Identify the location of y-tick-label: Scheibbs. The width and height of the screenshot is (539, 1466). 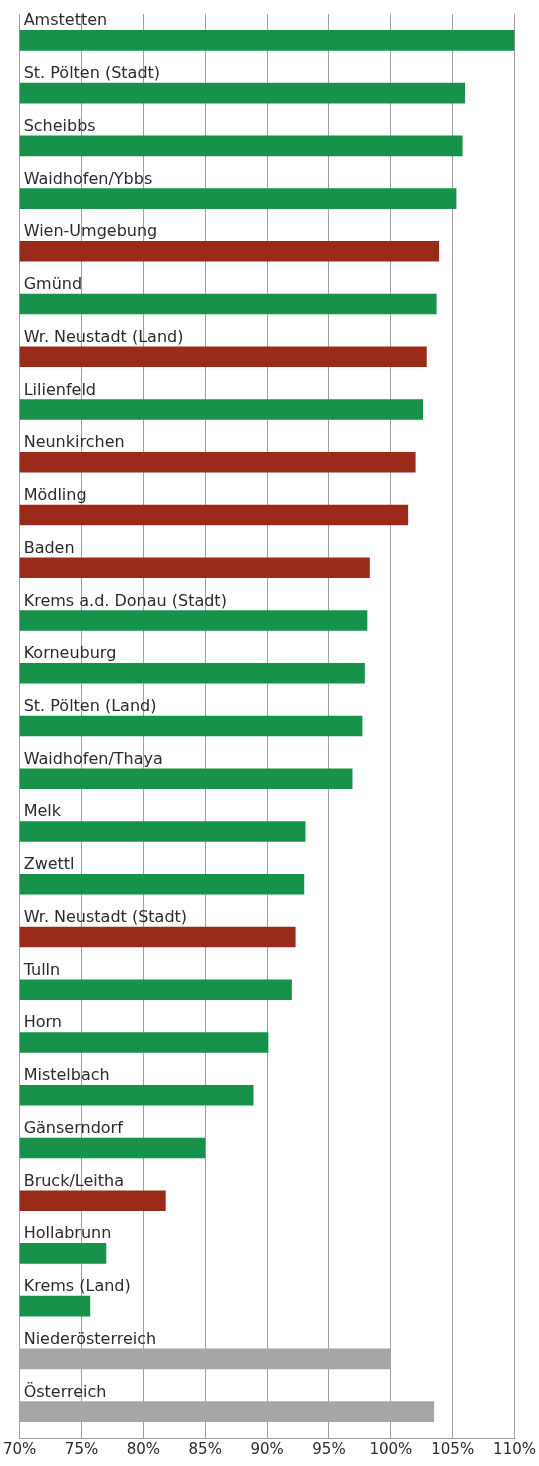
(59, 125).